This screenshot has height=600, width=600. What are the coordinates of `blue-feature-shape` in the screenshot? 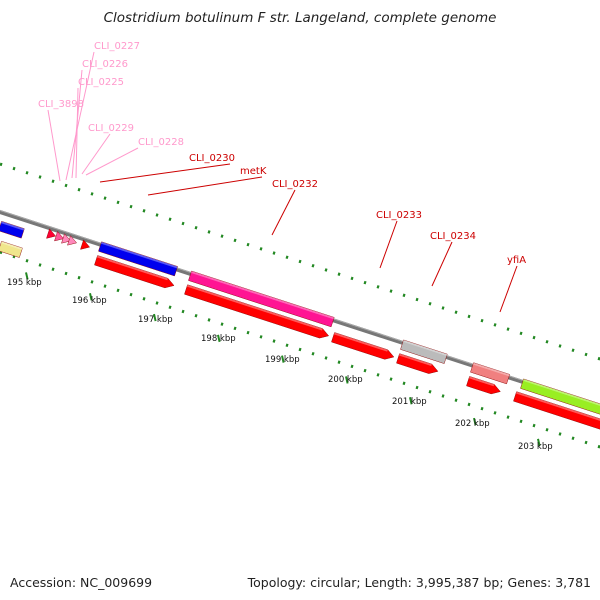 It's located at (138, 259).